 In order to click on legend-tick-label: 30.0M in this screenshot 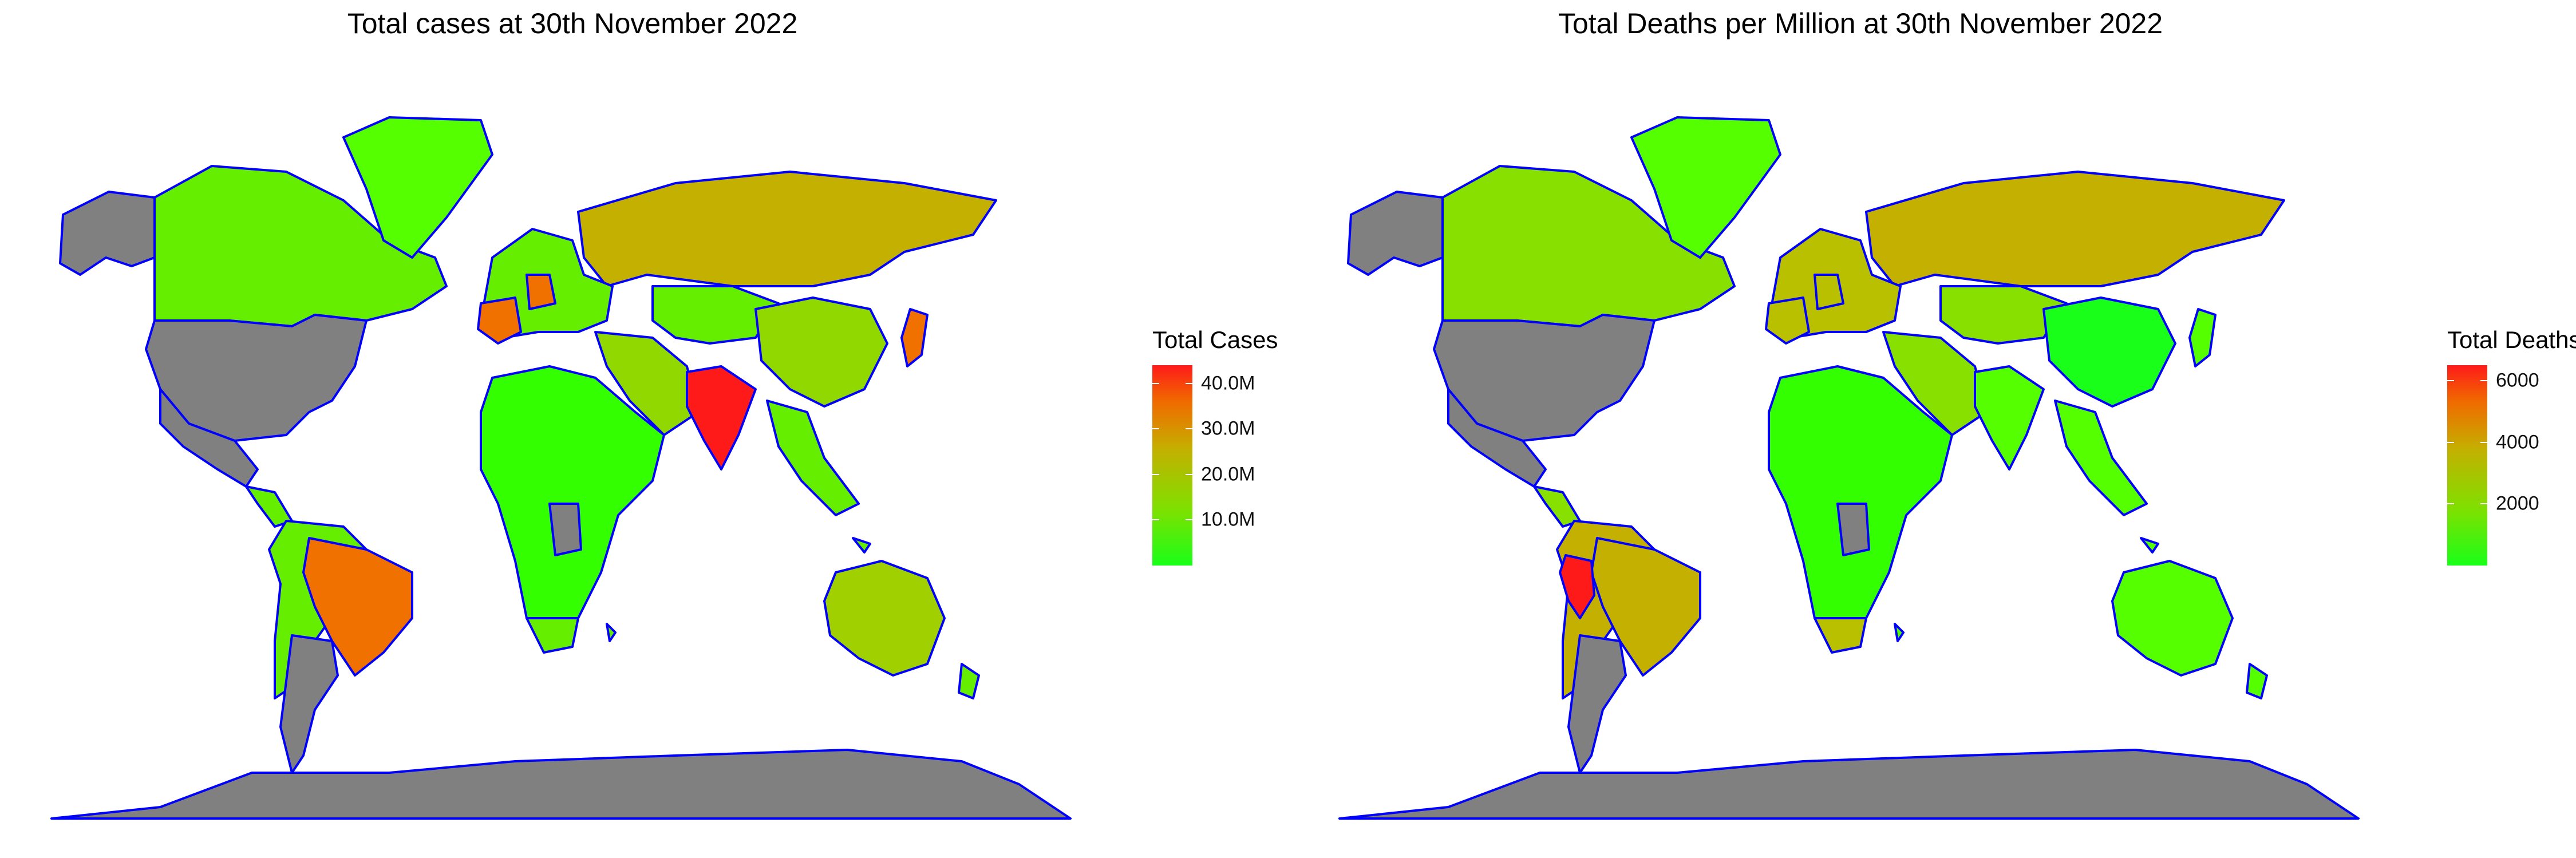, I will do `click(1228, 429)`.